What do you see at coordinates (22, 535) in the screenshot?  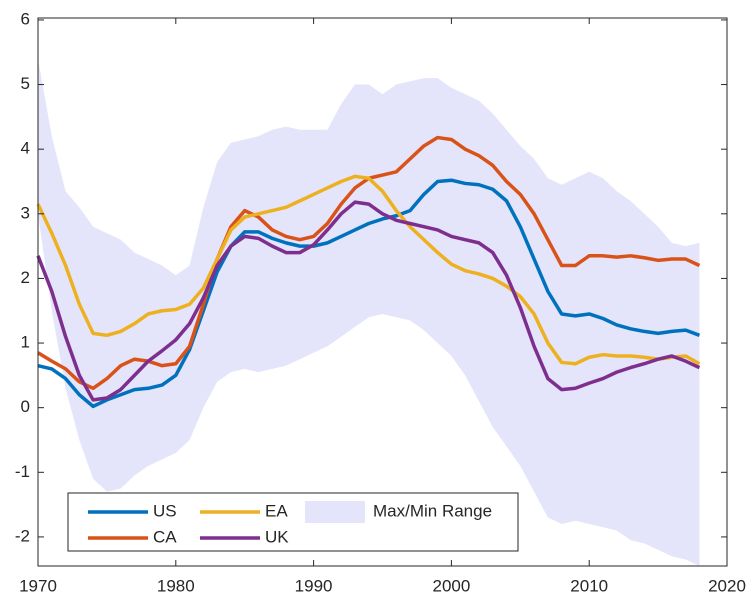 I see `y-tick-label: -2` at bounding box center [22, 535].